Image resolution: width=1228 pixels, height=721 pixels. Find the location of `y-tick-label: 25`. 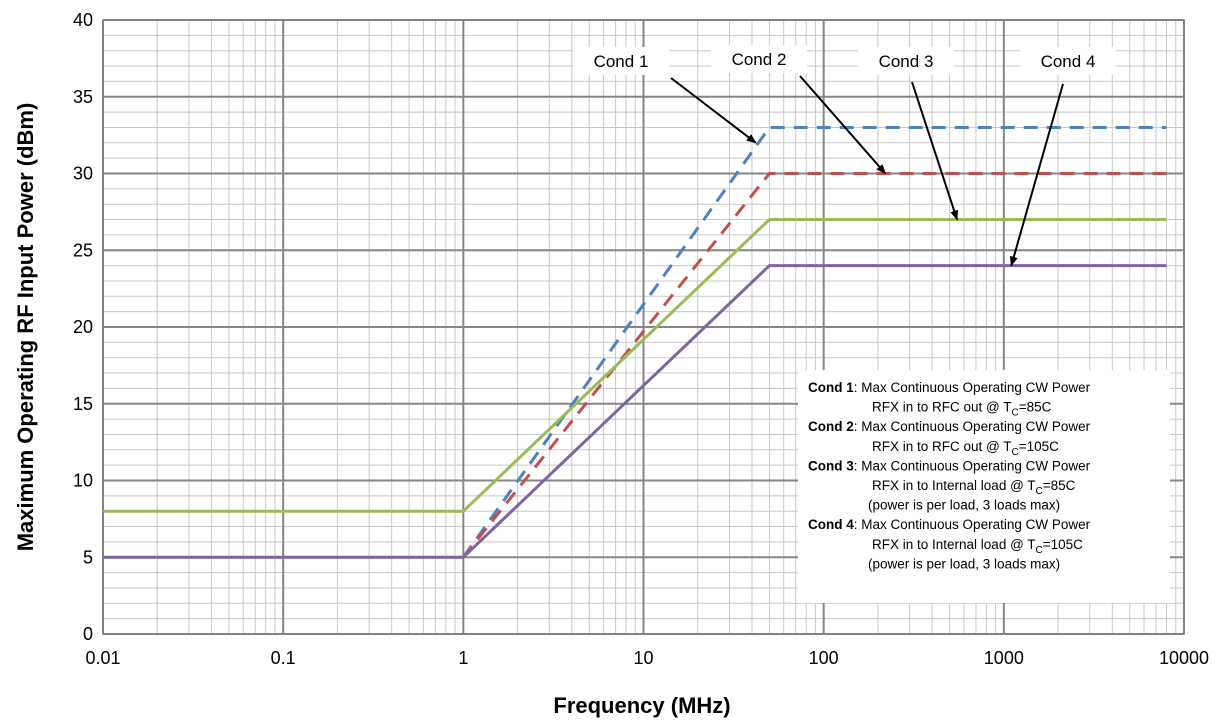

y-tick-label: 25 is located at coordinates (83, 250).